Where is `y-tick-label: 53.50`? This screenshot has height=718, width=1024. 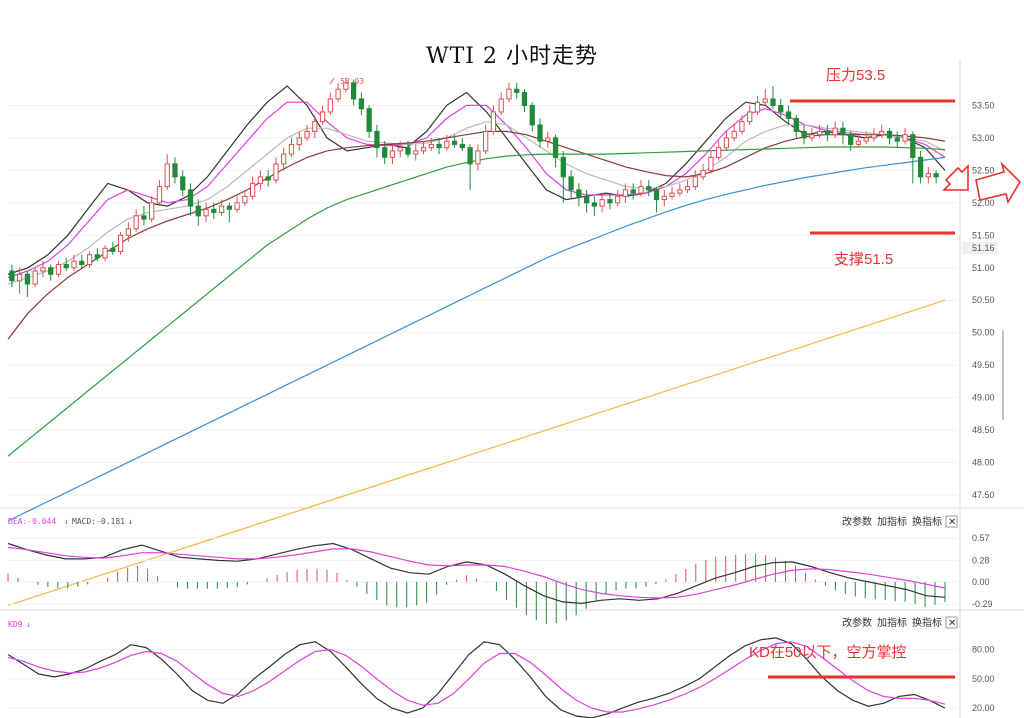 y-tick-label: 53.50 is located at coordinates (983, 105).